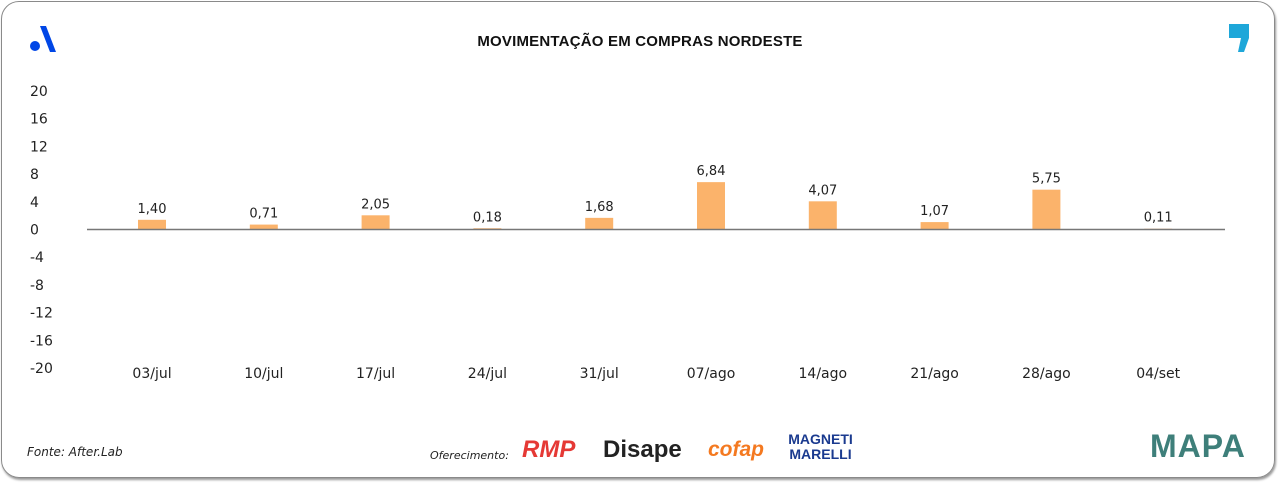 This screenshot has width=1280, height=483. Describe the element at coordinates (820, 446) in the screenshot. I see `sponsor-logo-magneti-marelli: MAGNETI MARELLI` at that location.